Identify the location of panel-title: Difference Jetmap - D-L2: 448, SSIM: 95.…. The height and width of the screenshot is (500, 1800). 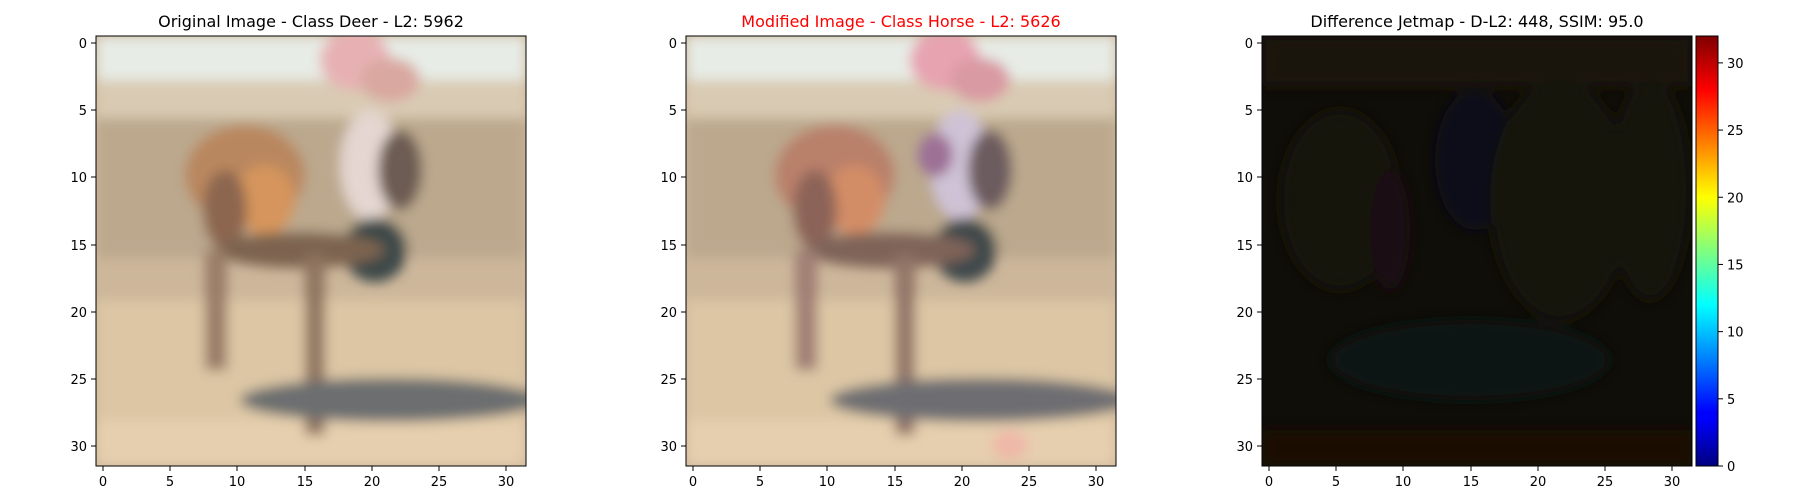
(1476, 21).